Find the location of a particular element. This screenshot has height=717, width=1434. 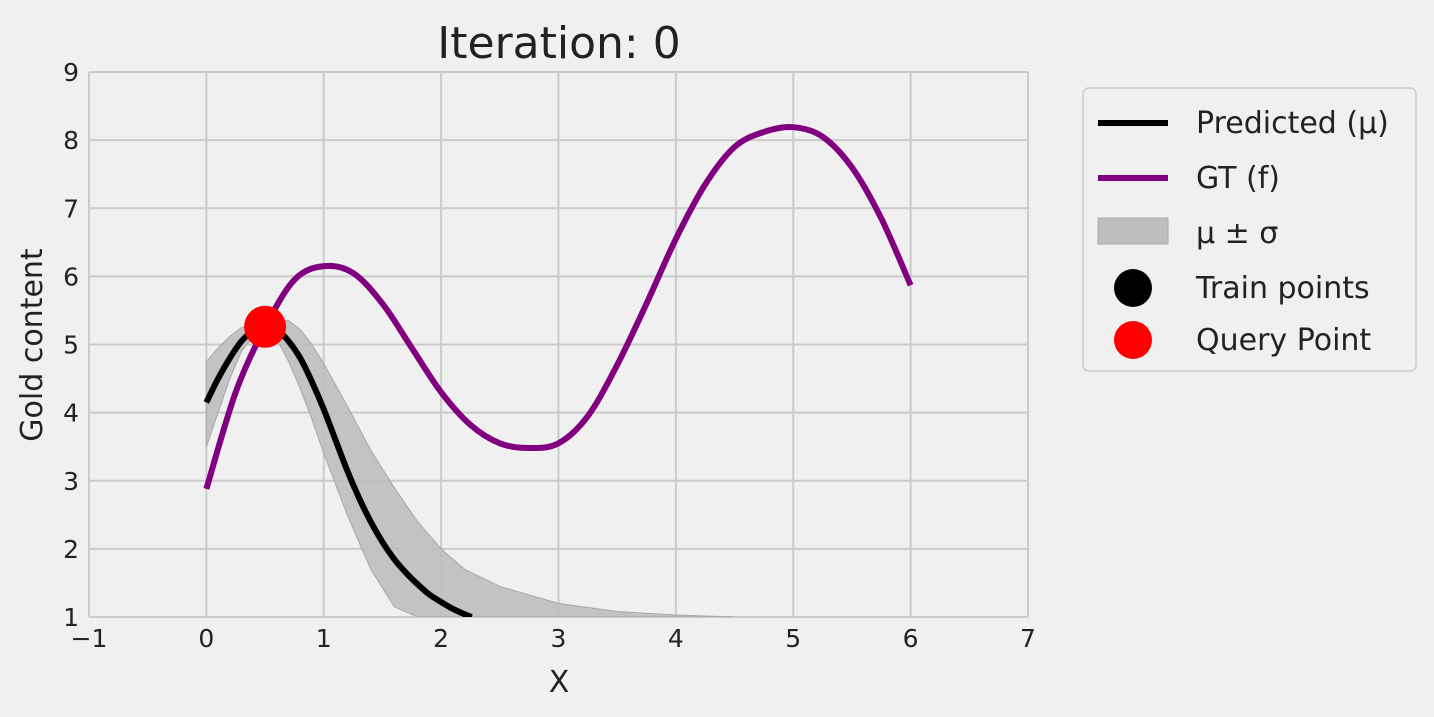

chart-title: Iteration: 0 is located at coordinates (558, 43).